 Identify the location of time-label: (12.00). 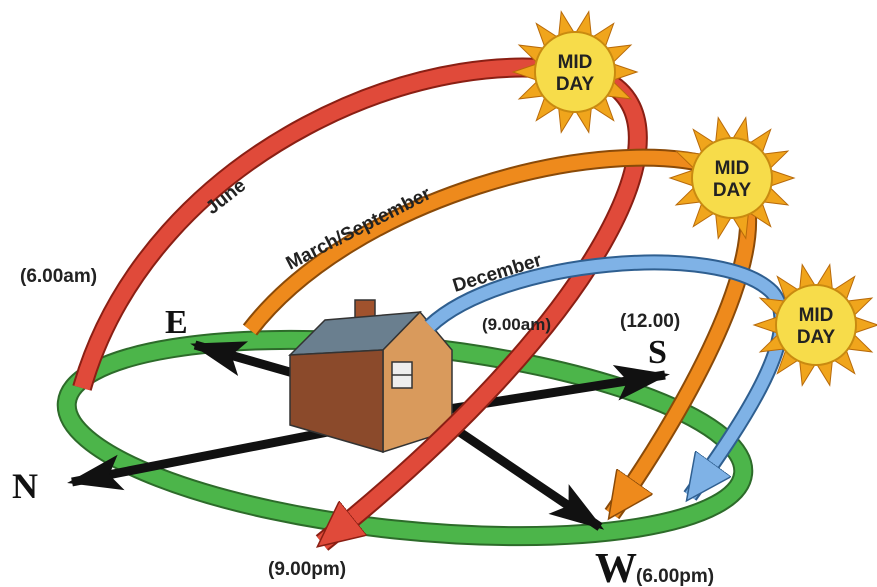
(650, 321).